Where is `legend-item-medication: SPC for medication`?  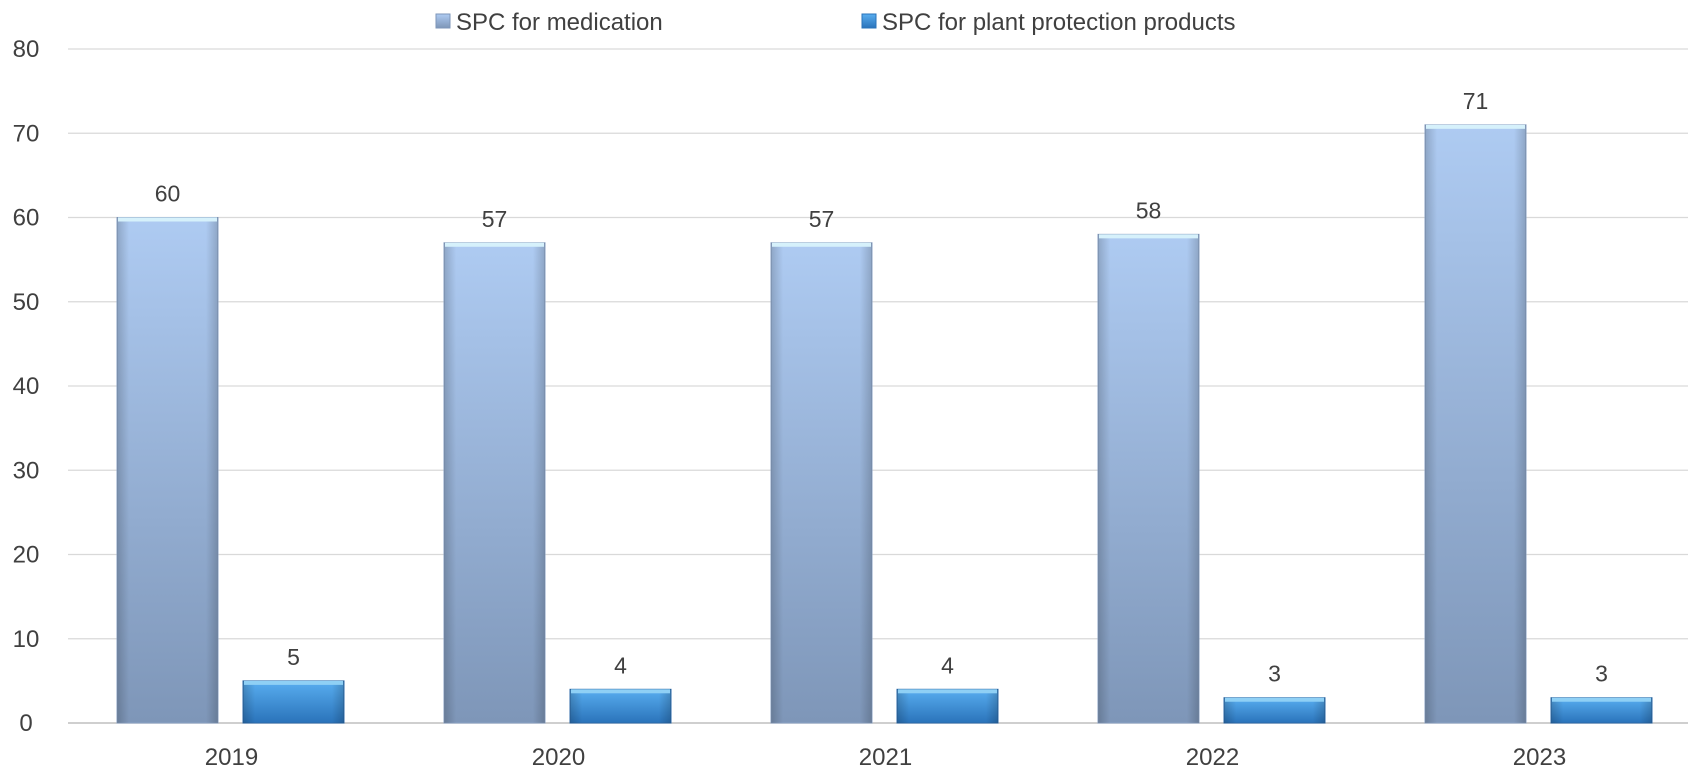 legend-item-medication: SPC for medication is located at coordinates (549, 22).